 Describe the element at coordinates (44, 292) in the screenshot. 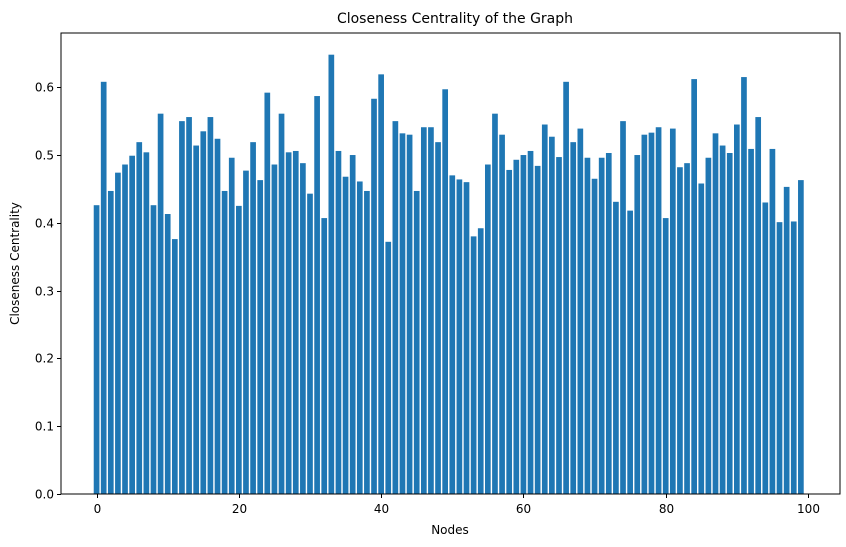

I see `y-tick-label: 0.3` at that location.